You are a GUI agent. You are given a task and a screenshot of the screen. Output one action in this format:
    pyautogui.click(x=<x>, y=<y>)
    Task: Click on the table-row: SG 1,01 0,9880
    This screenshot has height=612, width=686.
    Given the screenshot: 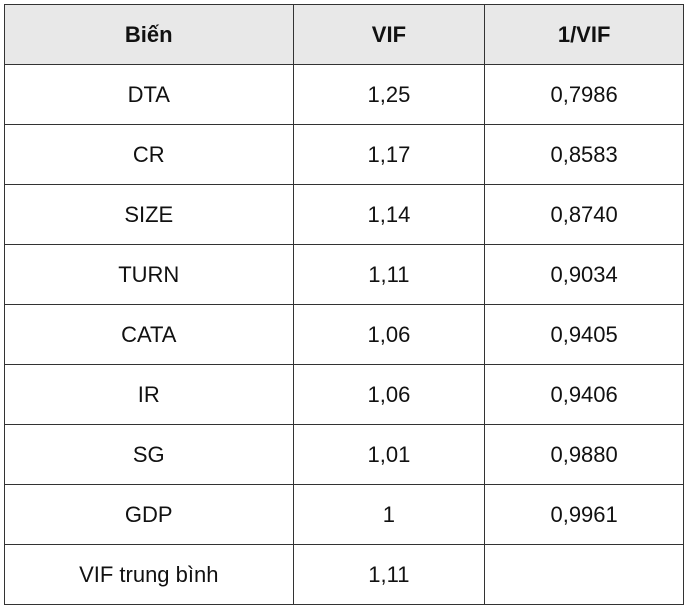 What is the action you would take?
    pyautogui.click(x=344, y=454)
    